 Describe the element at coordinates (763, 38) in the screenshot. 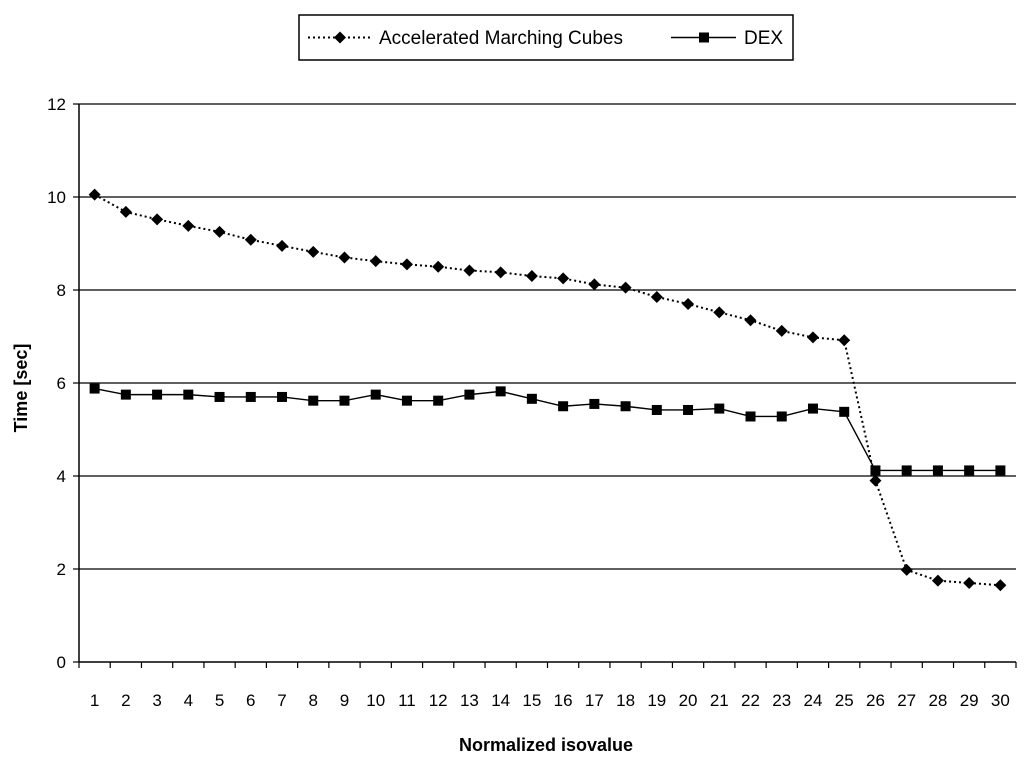

I see `legend-label-dex: DEX` at that location.